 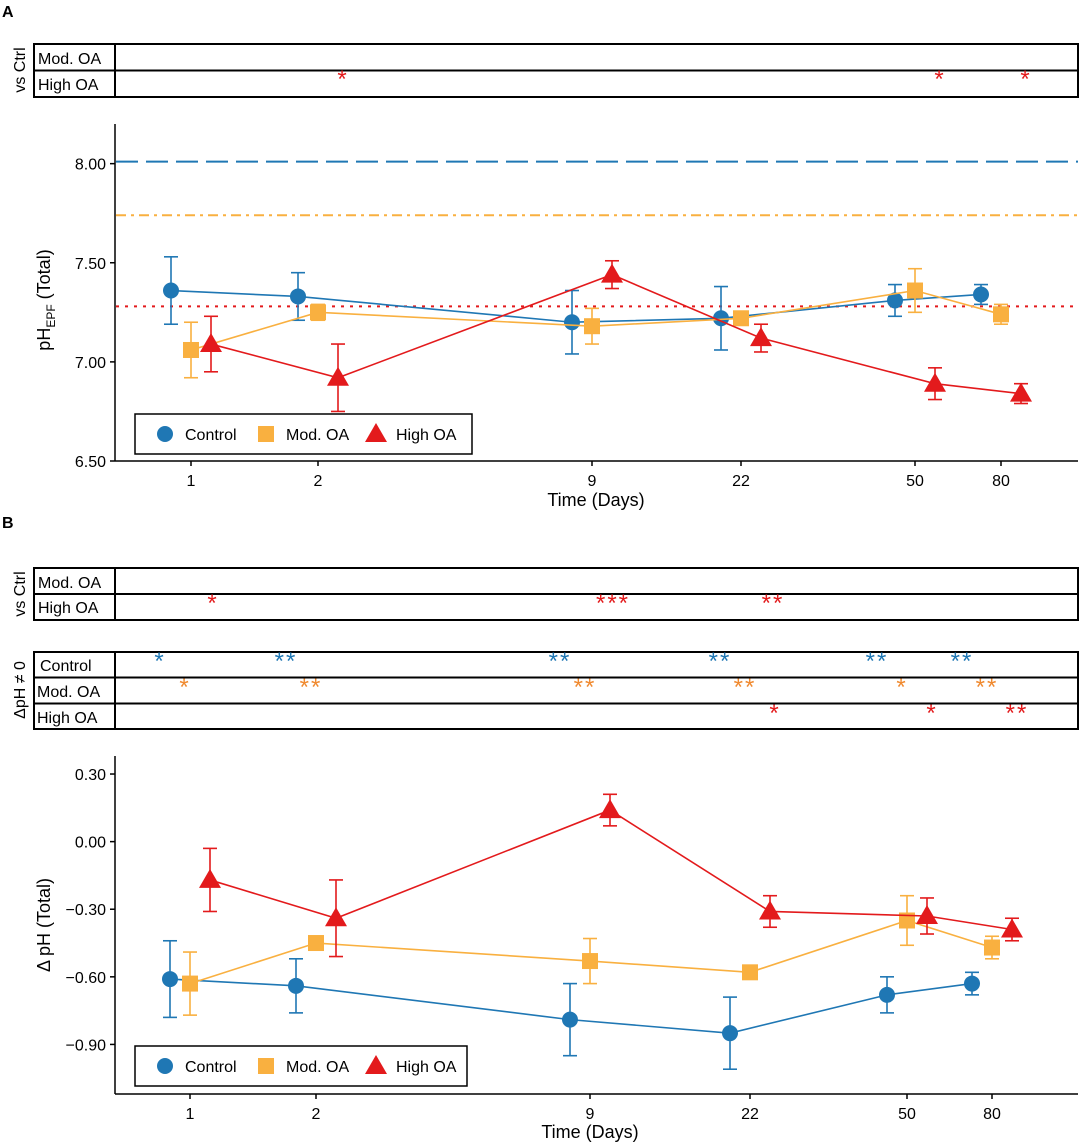 I want to click on y-tick-label: 8.00, so click(x=90, y=165).